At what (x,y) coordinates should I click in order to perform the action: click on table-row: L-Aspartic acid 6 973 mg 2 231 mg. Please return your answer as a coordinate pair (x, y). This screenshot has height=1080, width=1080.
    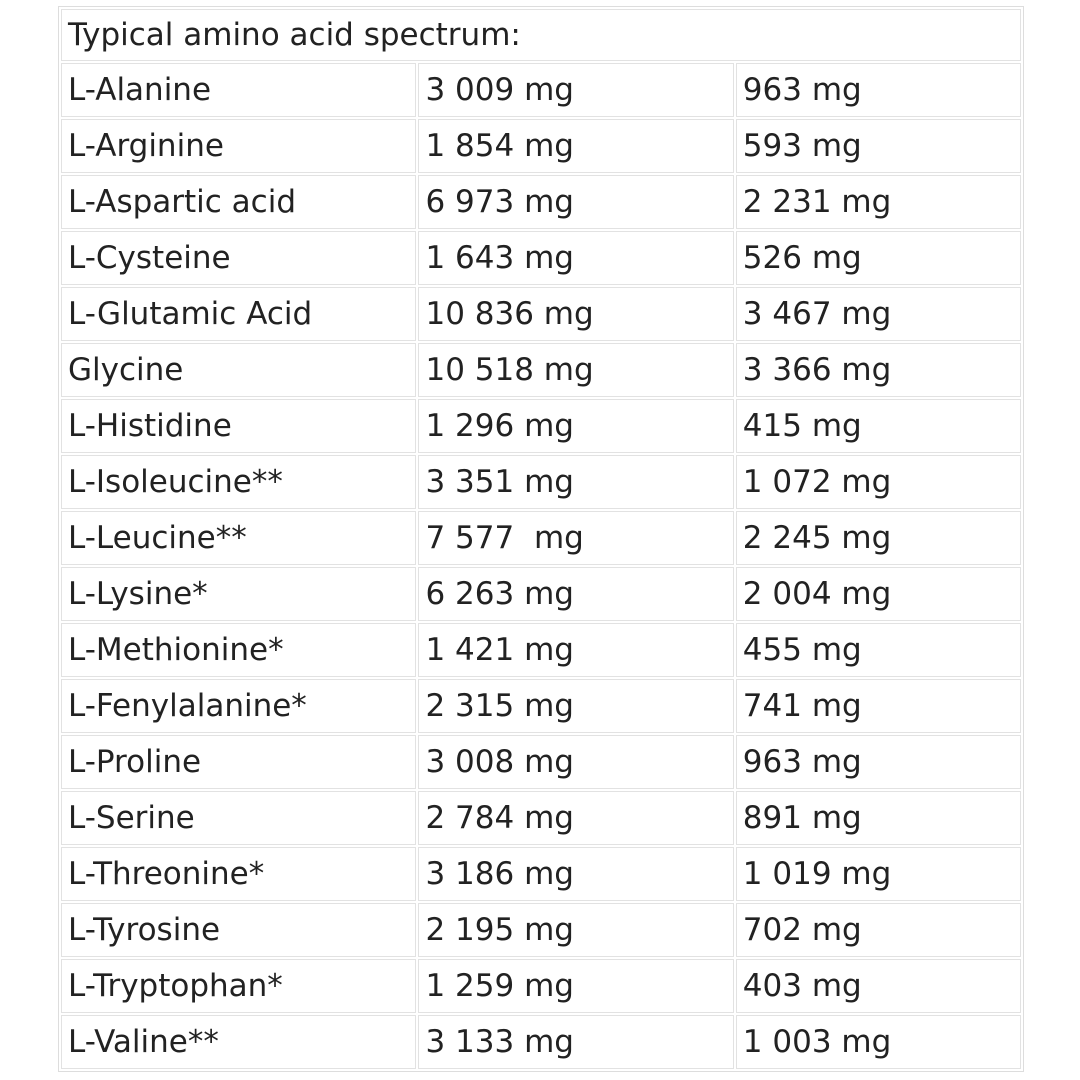
    Looking at the image, I should click on (541, 202).